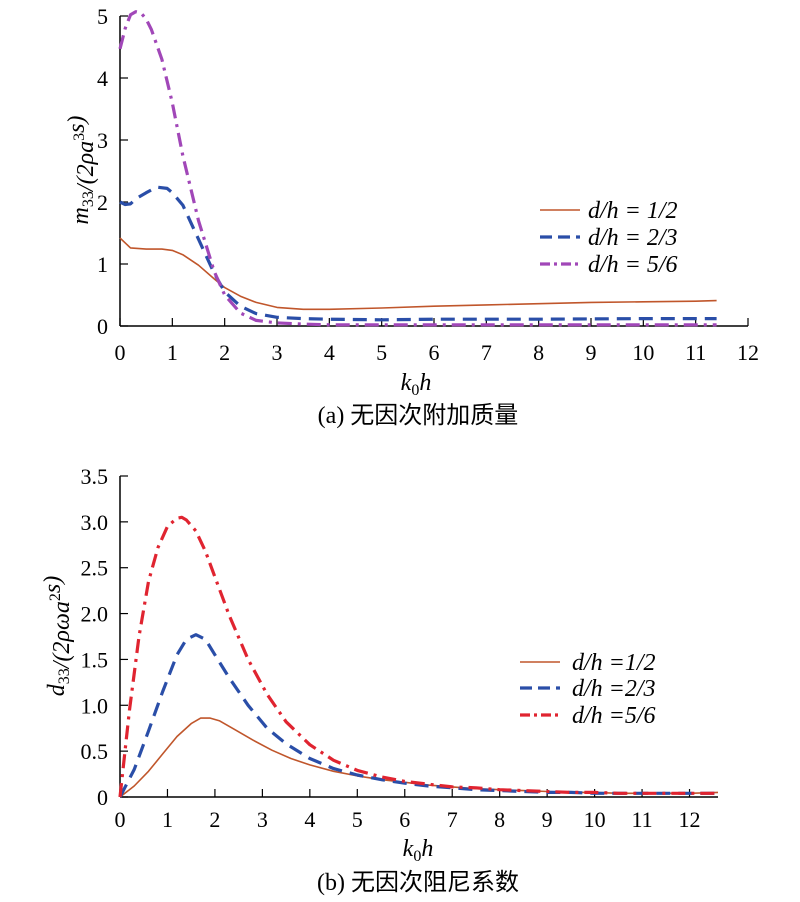 Image resolution: width=800 pixels, height=902 pixels. What do you see at coordinates (418, 415) in the screenshot?
I see `chart-caption: (a) 无因次附加质量` at bounding box center [418, 415].